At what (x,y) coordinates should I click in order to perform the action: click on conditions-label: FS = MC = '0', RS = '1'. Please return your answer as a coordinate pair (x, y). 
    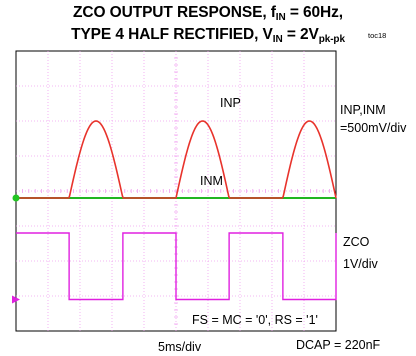
    Looking at the image, I should click on (255, 320).